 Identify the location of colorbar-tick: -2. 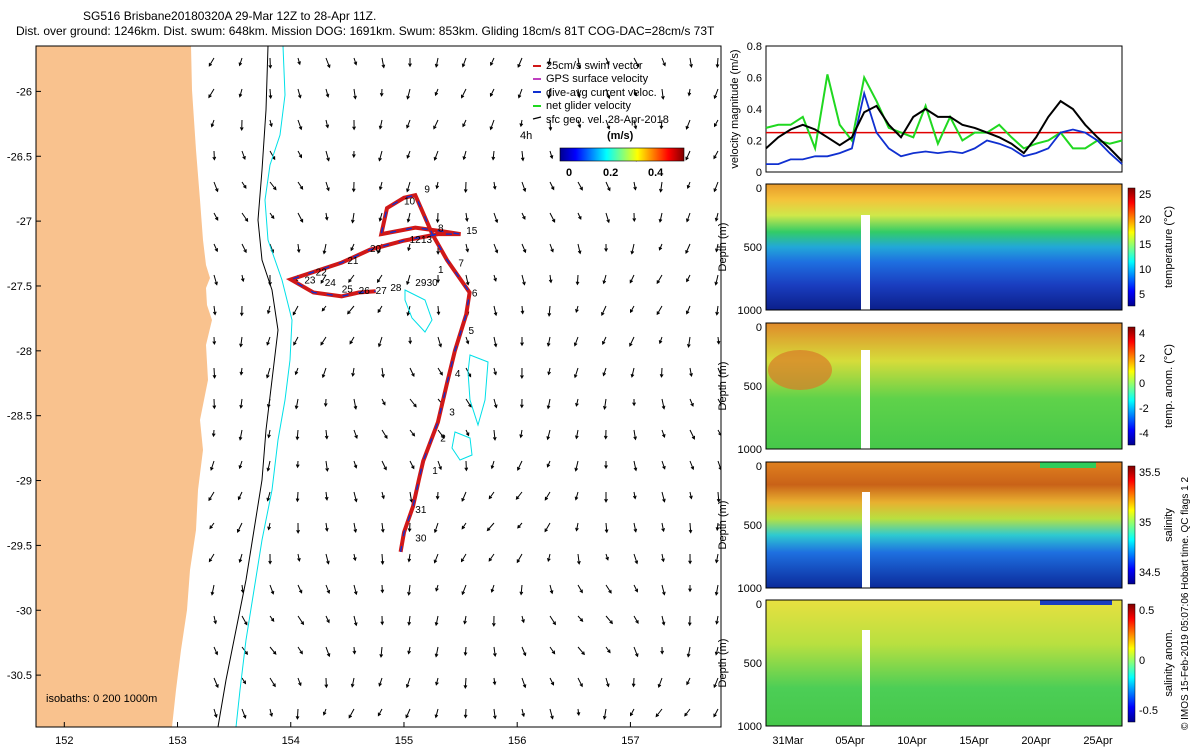
(1144, 409).